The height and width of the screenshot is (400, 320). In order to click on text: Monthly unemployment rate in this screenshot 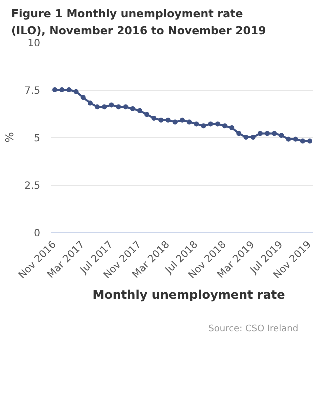, I will do `click(189, 295)`.